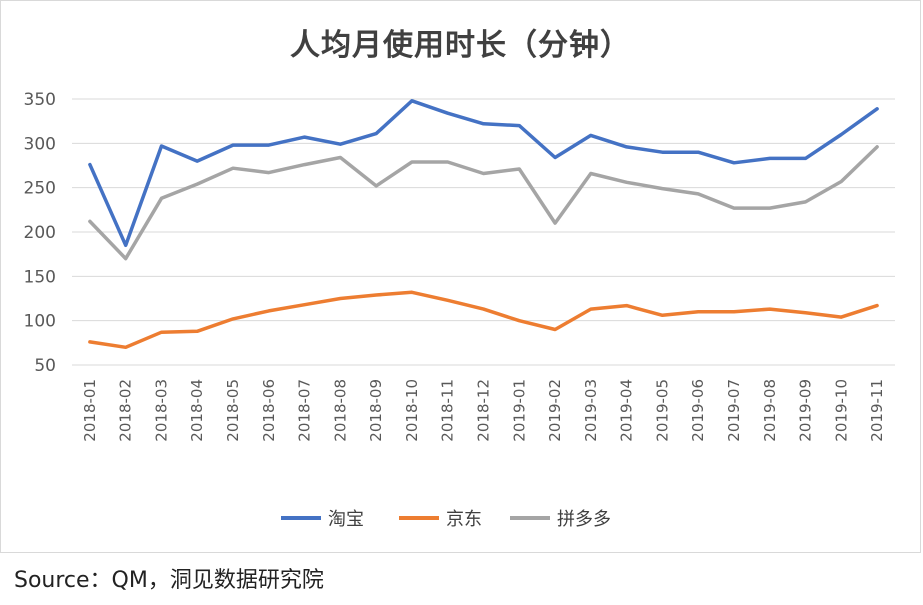  What do you see at coordinates (40, 277) in the screenshot?
I see `y-tick-label: 150` at bounding box center [40, 277].